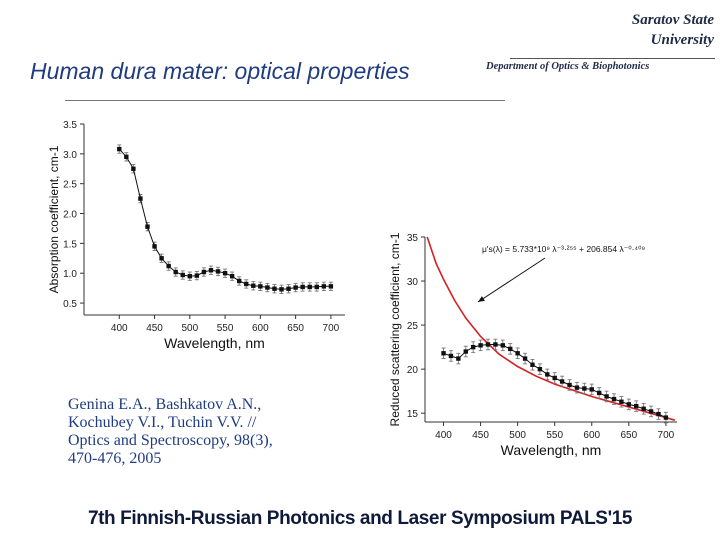  What do you see at coordinates (70, 215) in the screenshot?
I see `y-tick-label: 2.0` at bounding box center [70, 215].